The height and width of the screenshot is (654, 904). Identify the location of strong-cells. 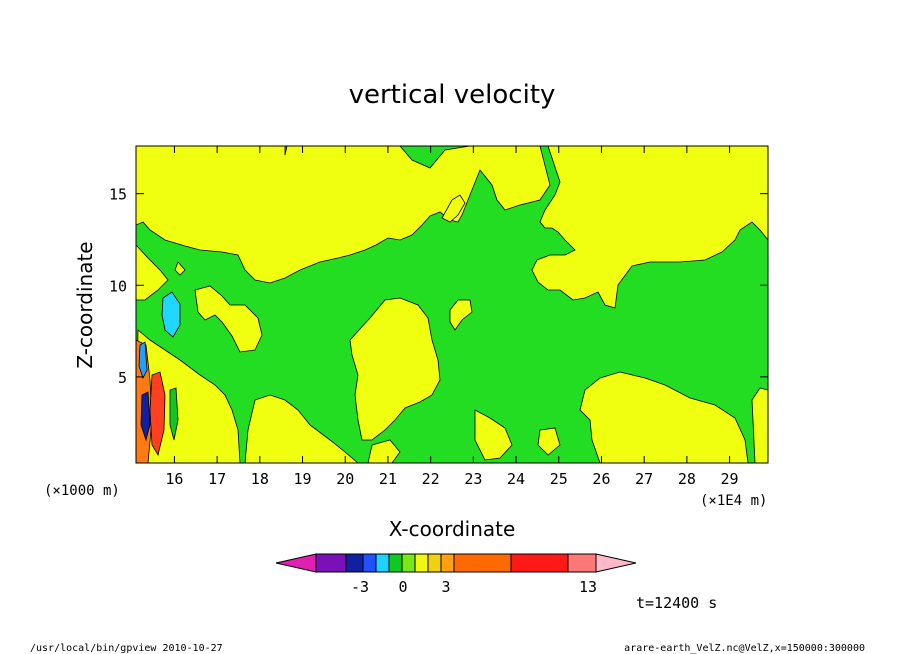
(158, 377).